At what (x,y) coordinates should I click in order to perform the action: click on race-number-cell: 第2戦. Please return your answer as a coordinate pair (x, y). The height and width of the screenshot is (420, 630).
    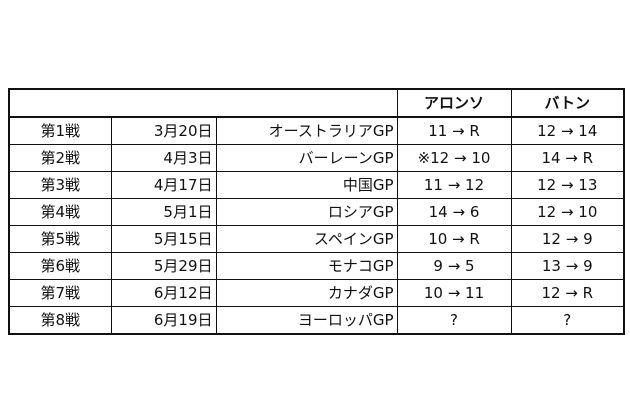
    Looking at the image, I should click on (60, 158).